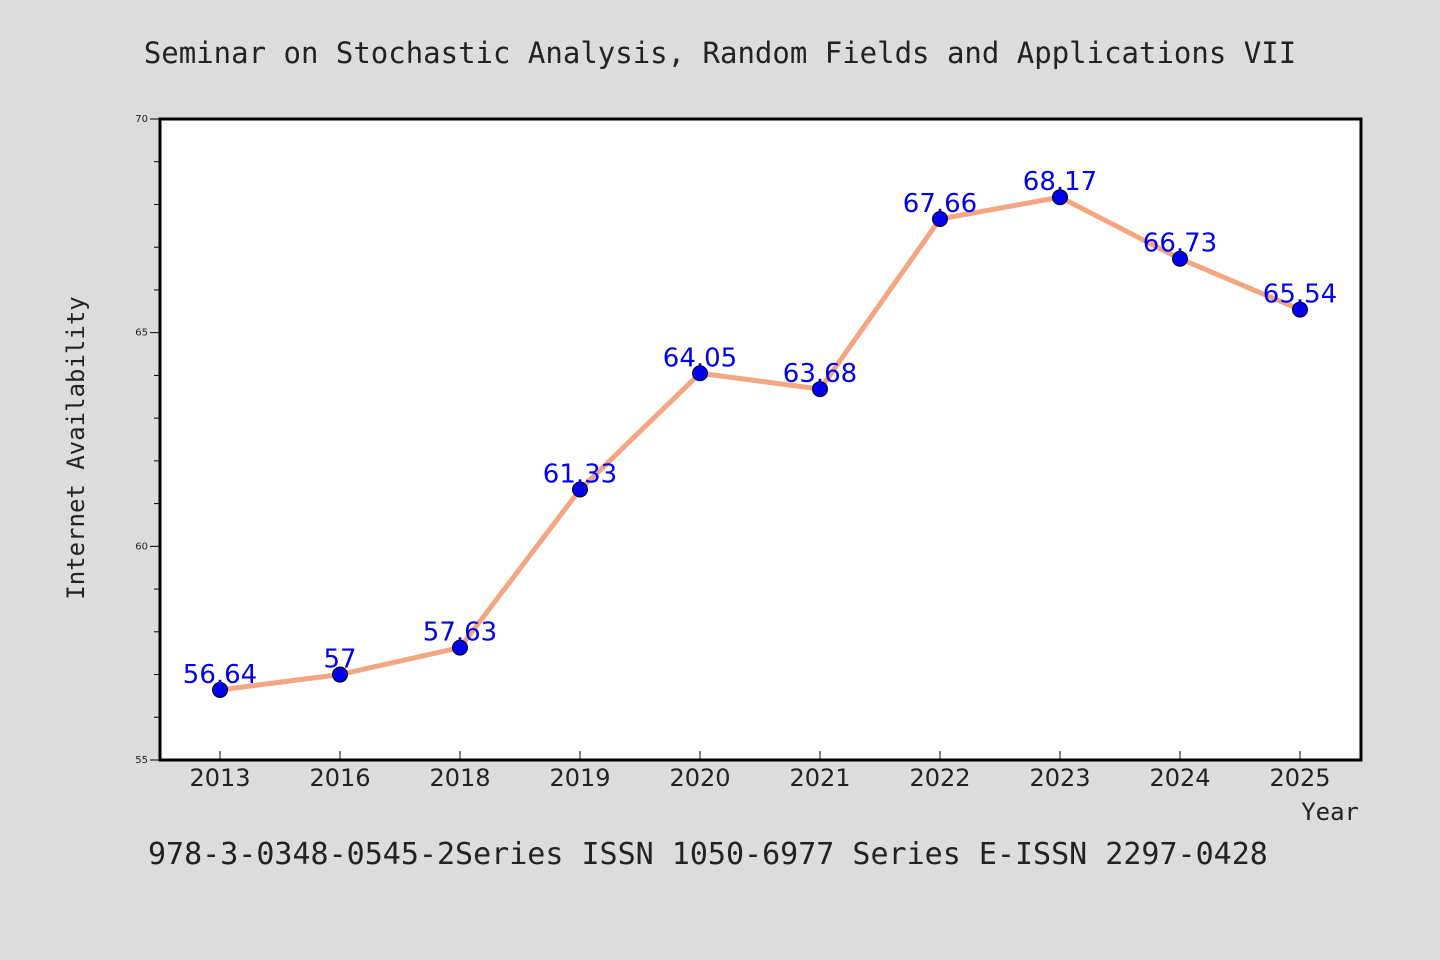 The height and width of the screenshot is (960, 1440). Describe the element at coordinates (580, 474) in the screenshot. I see `data-label: 61.33` at that location.